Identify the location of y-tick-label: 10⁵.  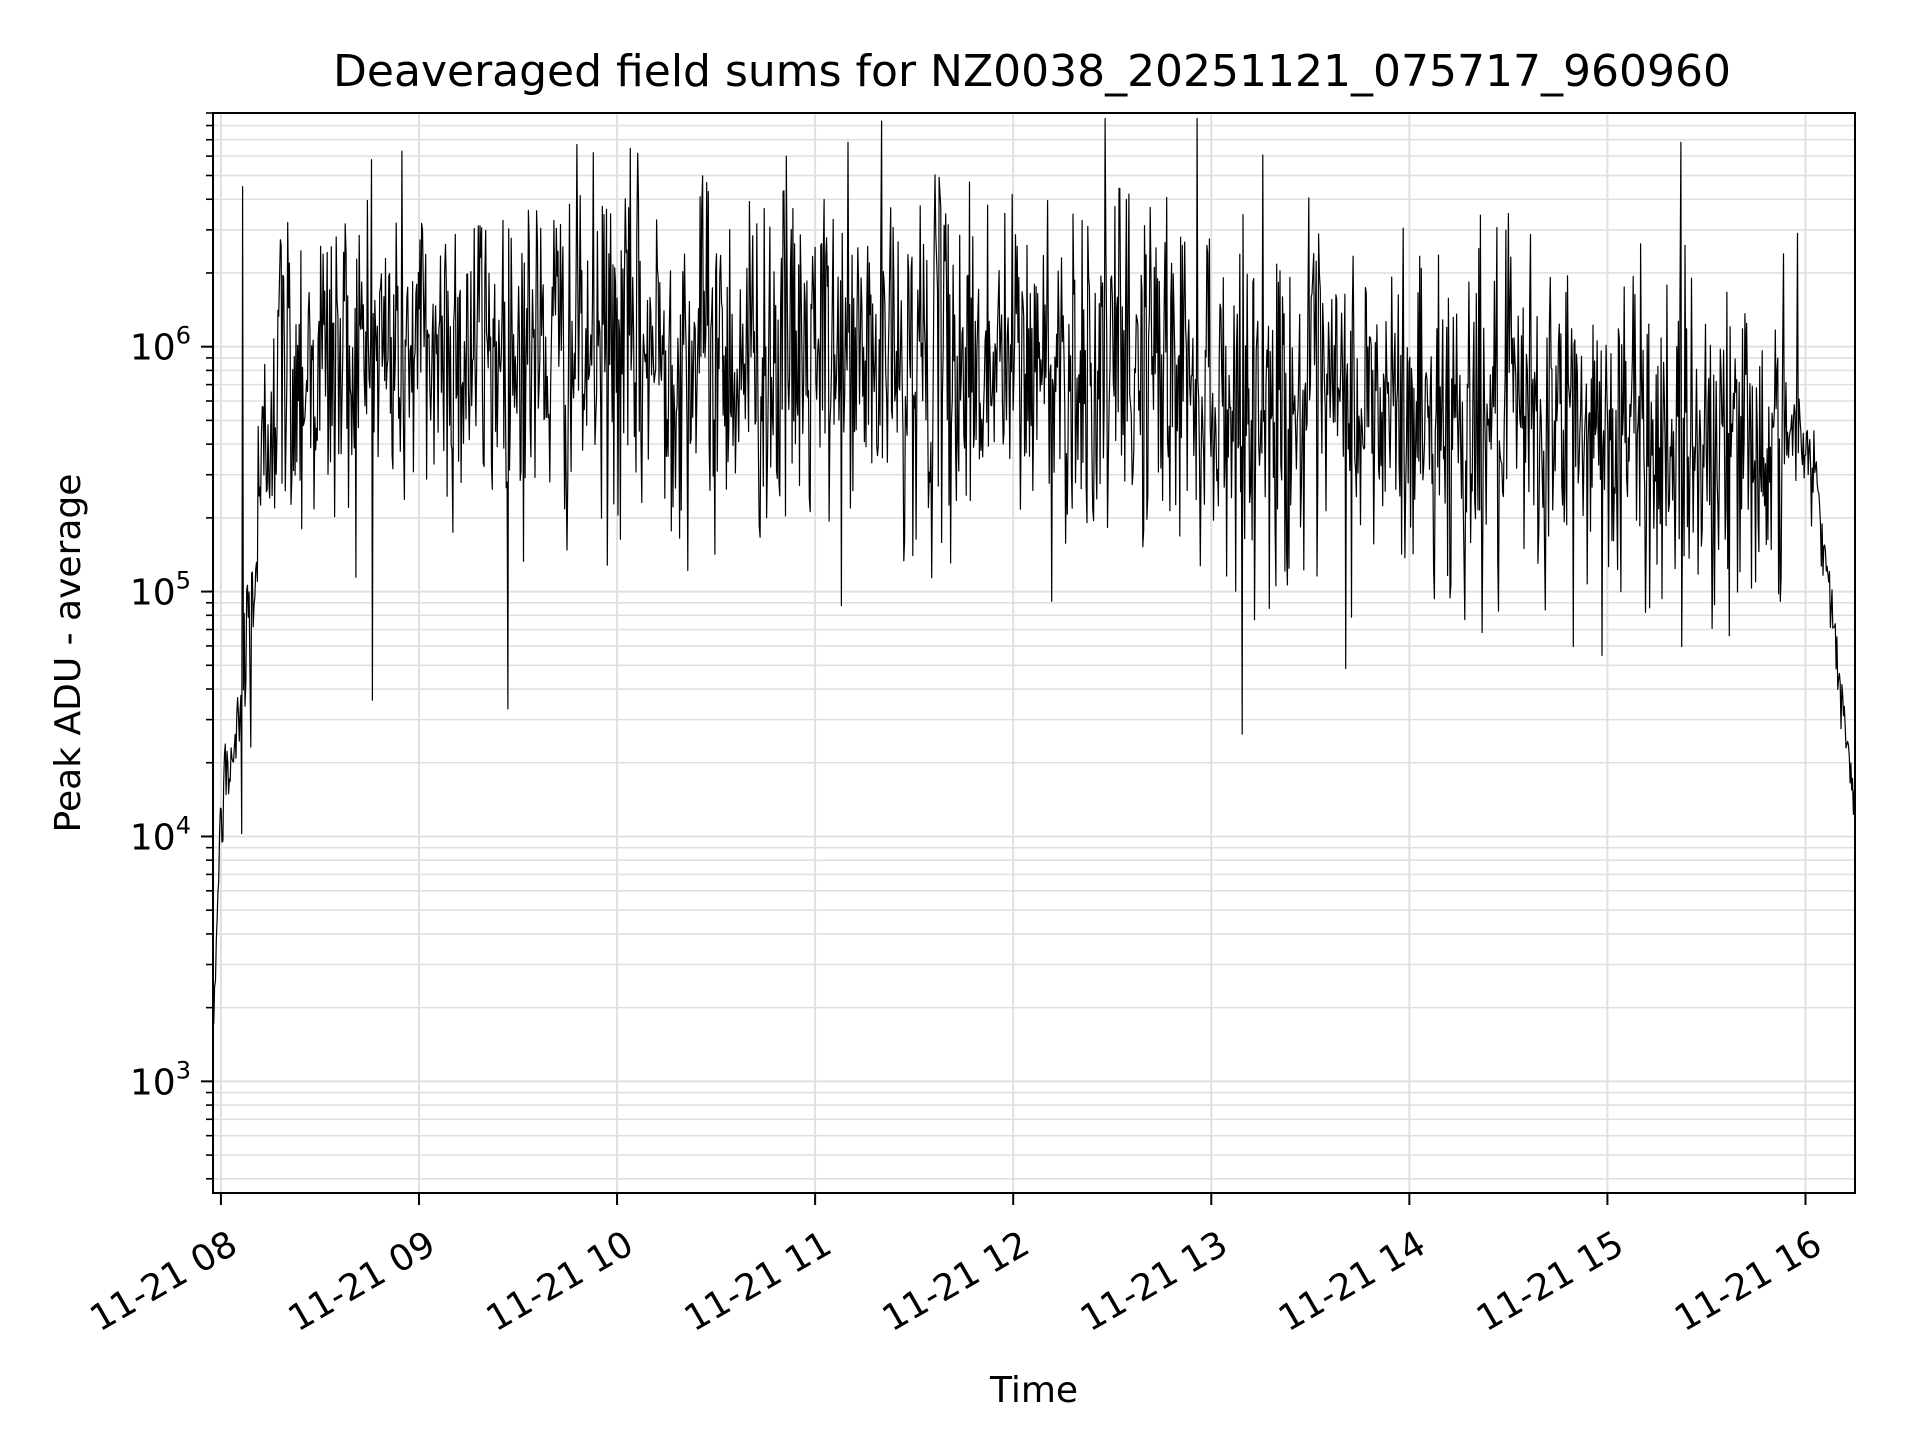
(160, 590).